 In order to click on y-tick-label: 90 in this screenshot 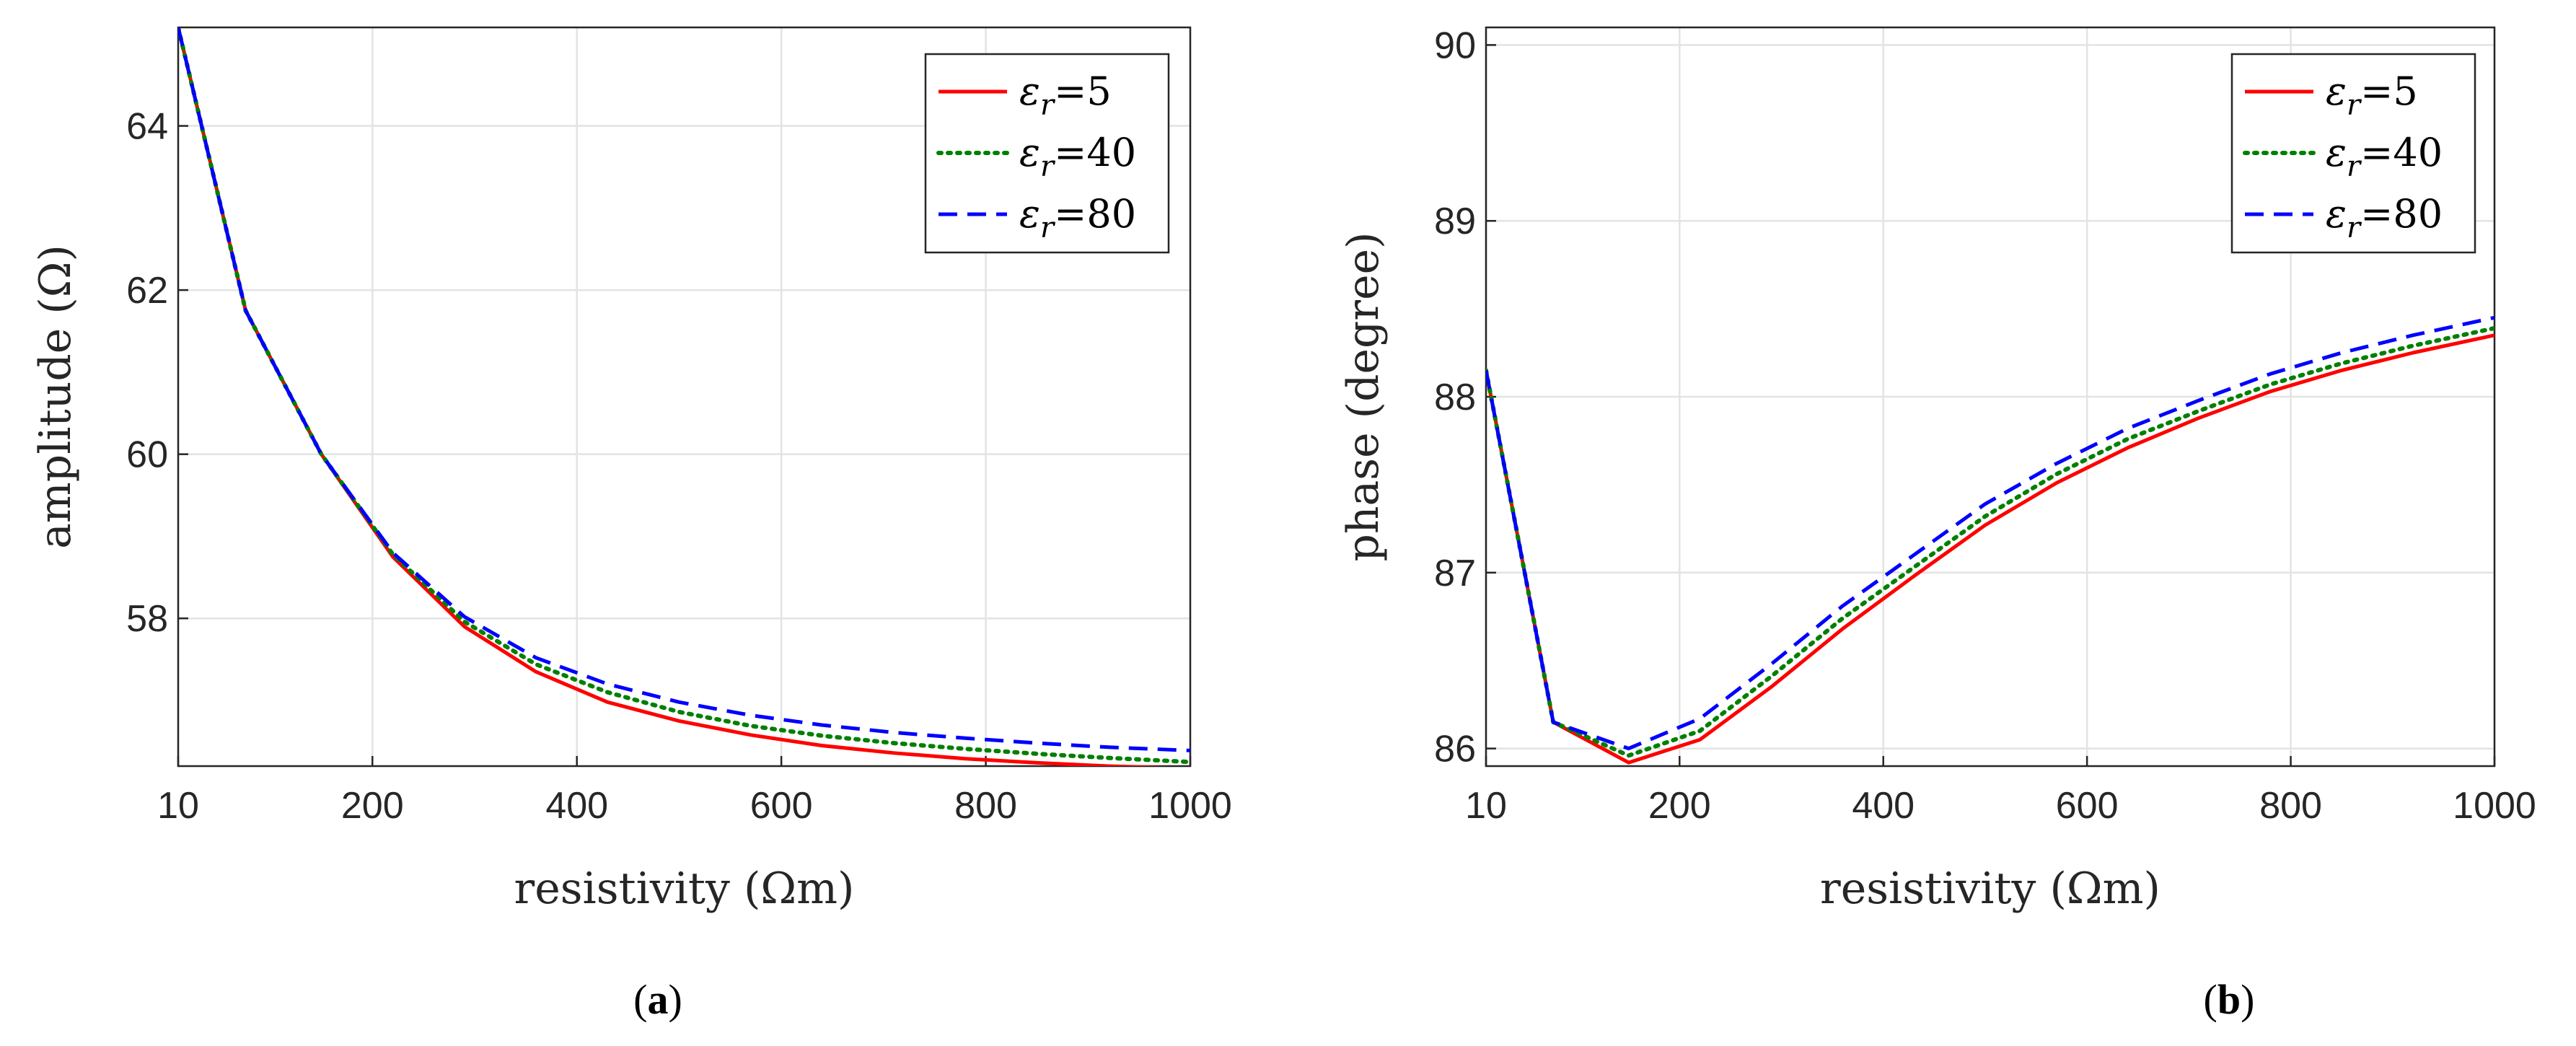, I will do `click(1455, 45)`.